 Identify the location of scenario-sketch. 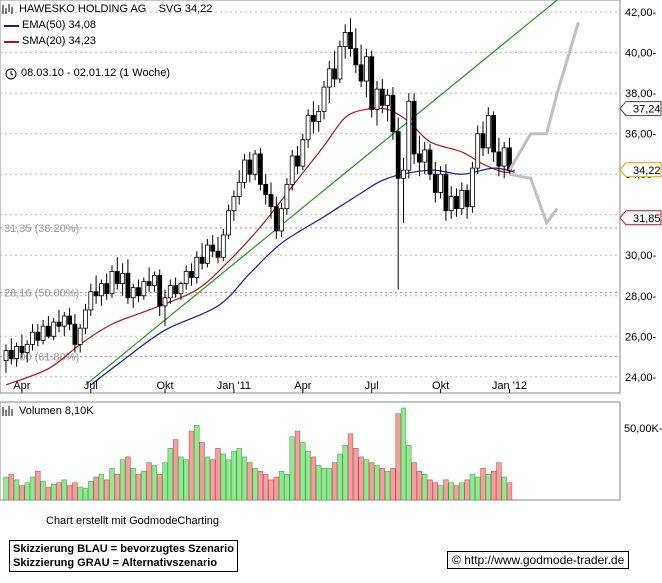
(544, 123).